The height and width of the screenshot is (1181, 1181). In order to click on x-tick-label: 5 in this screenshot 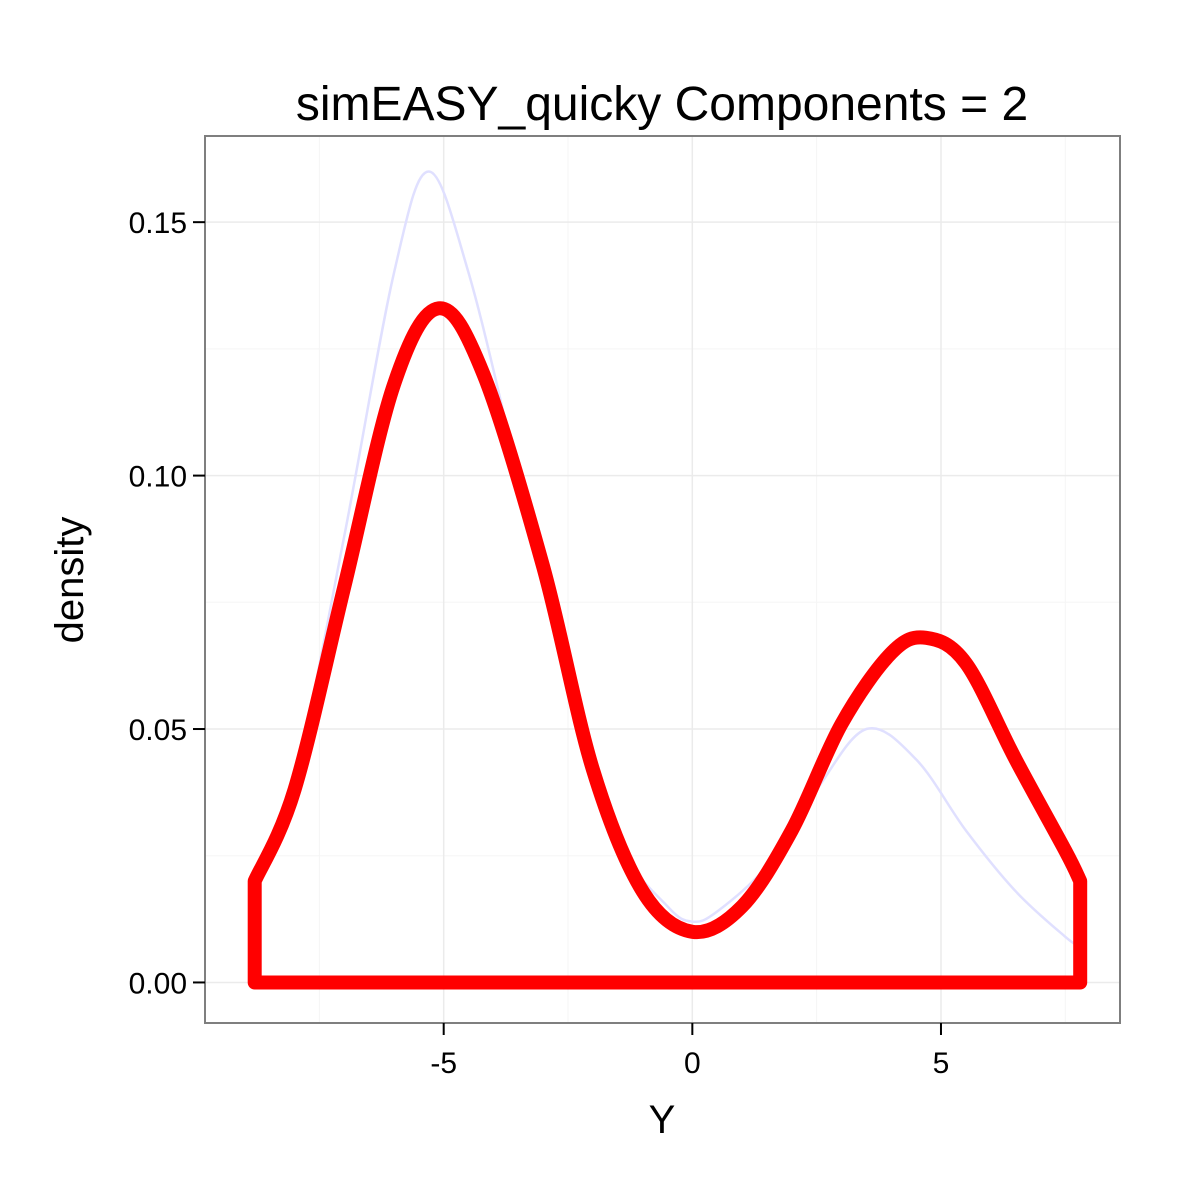, I will do `click(941, 1063)`.